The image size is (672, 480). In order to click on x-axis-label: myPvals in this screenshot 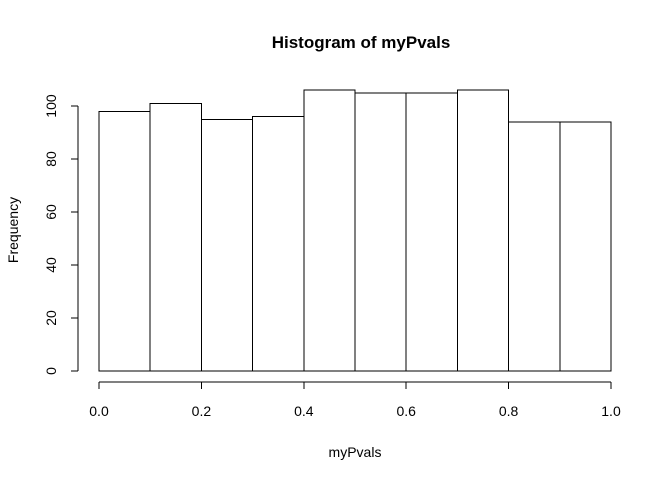, I will do `click(355, 452)`.